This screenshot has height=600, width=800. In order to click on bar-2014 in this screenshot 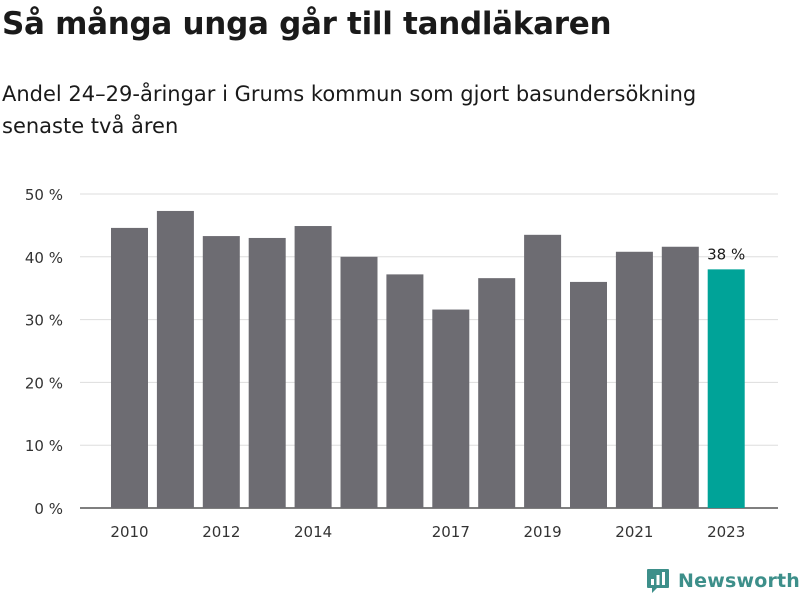, I will do `click(313, 367)`.